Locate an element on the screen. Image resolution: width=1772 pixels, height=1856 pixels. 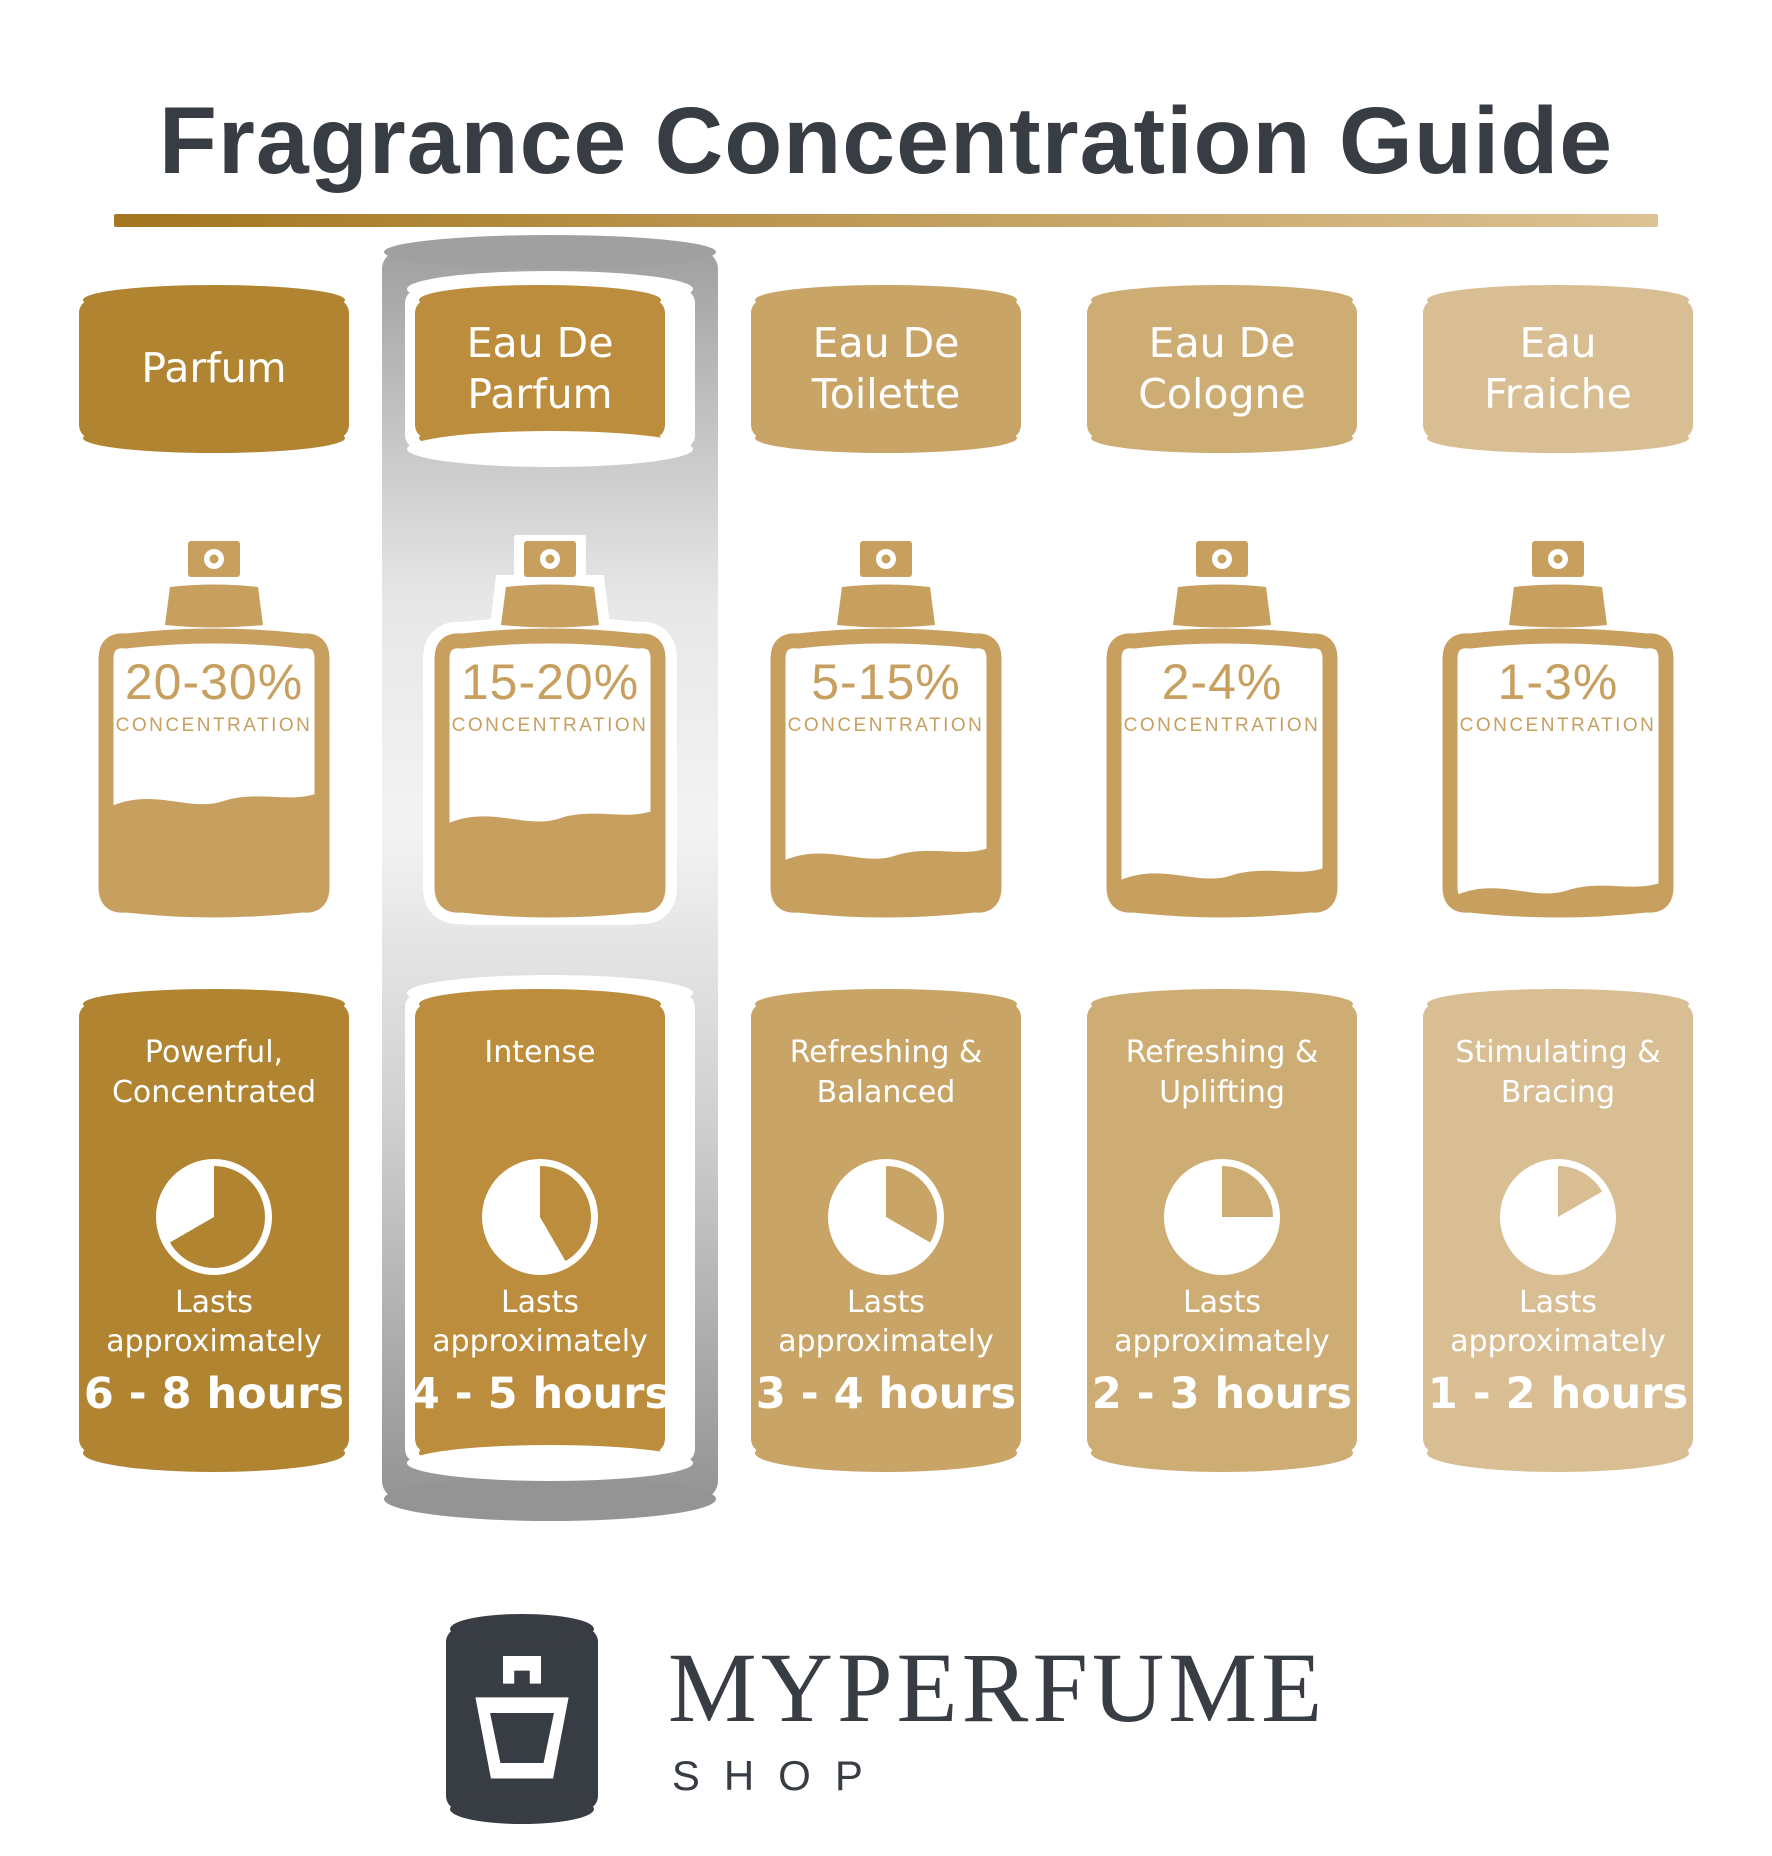
concentration-block: 1-3% CONCENTRATION is located at coordinates (1558, 695).